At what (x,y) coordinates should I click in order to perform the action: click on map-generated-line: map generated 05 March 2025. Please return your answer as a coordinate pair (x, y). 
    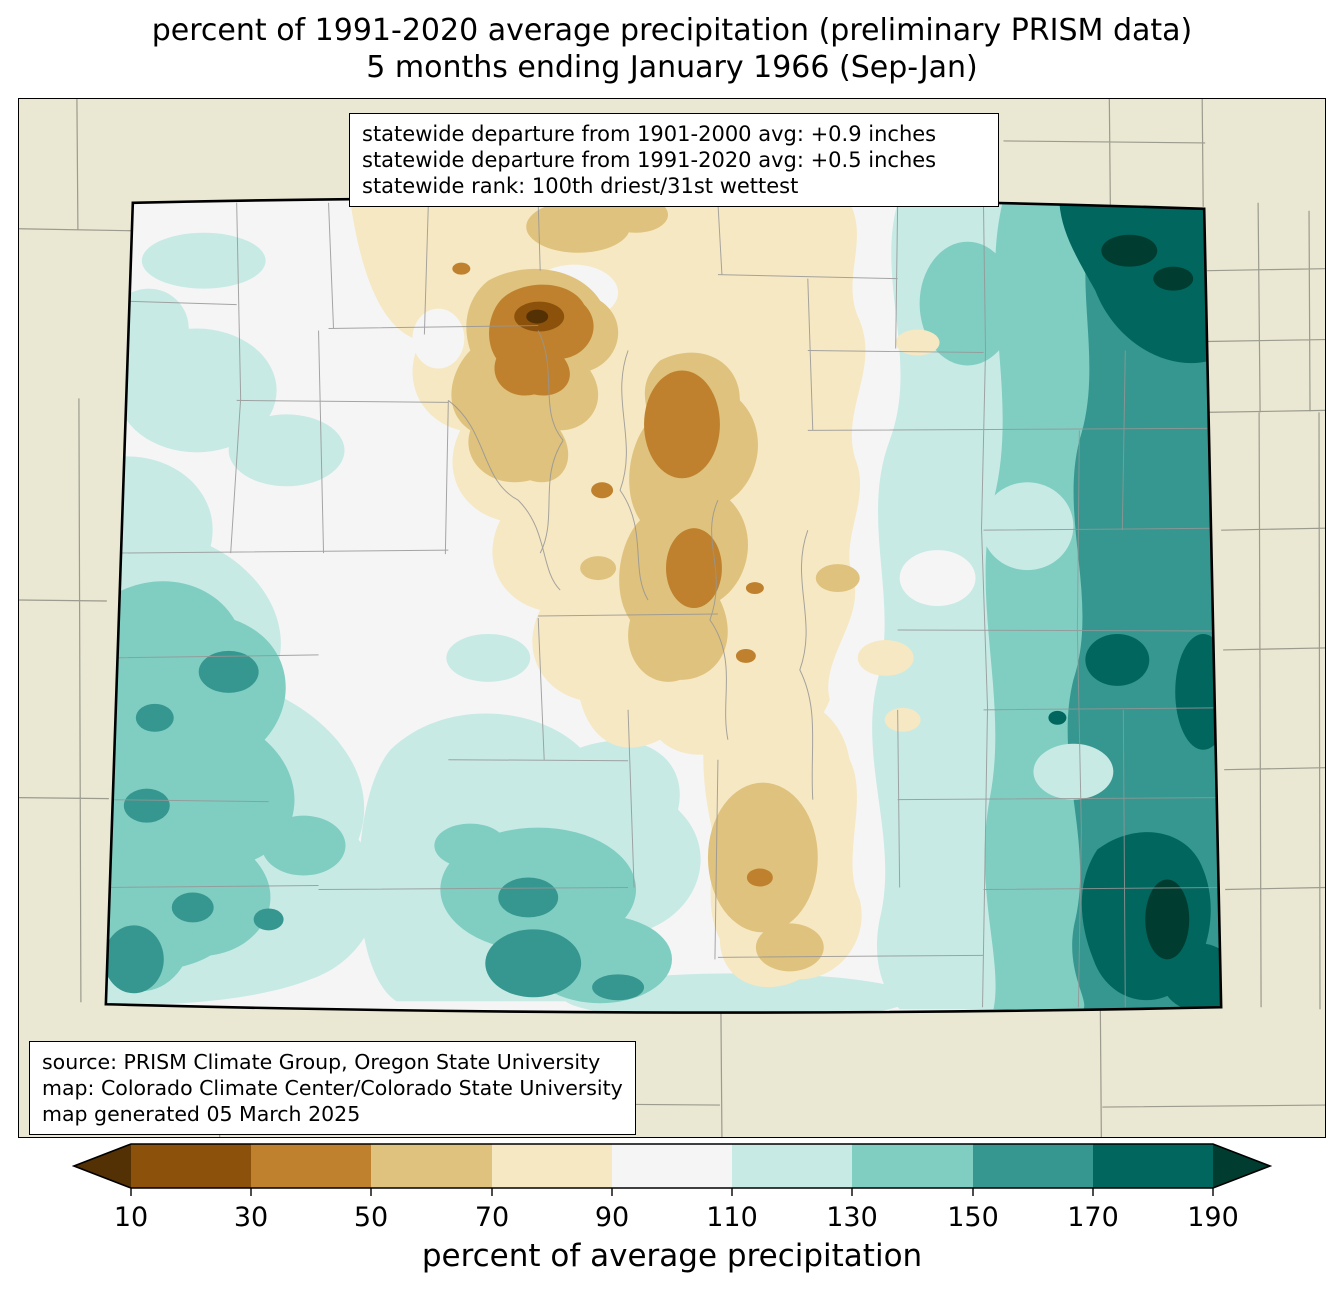
    Looking at the image, I should click on (201, 1114).